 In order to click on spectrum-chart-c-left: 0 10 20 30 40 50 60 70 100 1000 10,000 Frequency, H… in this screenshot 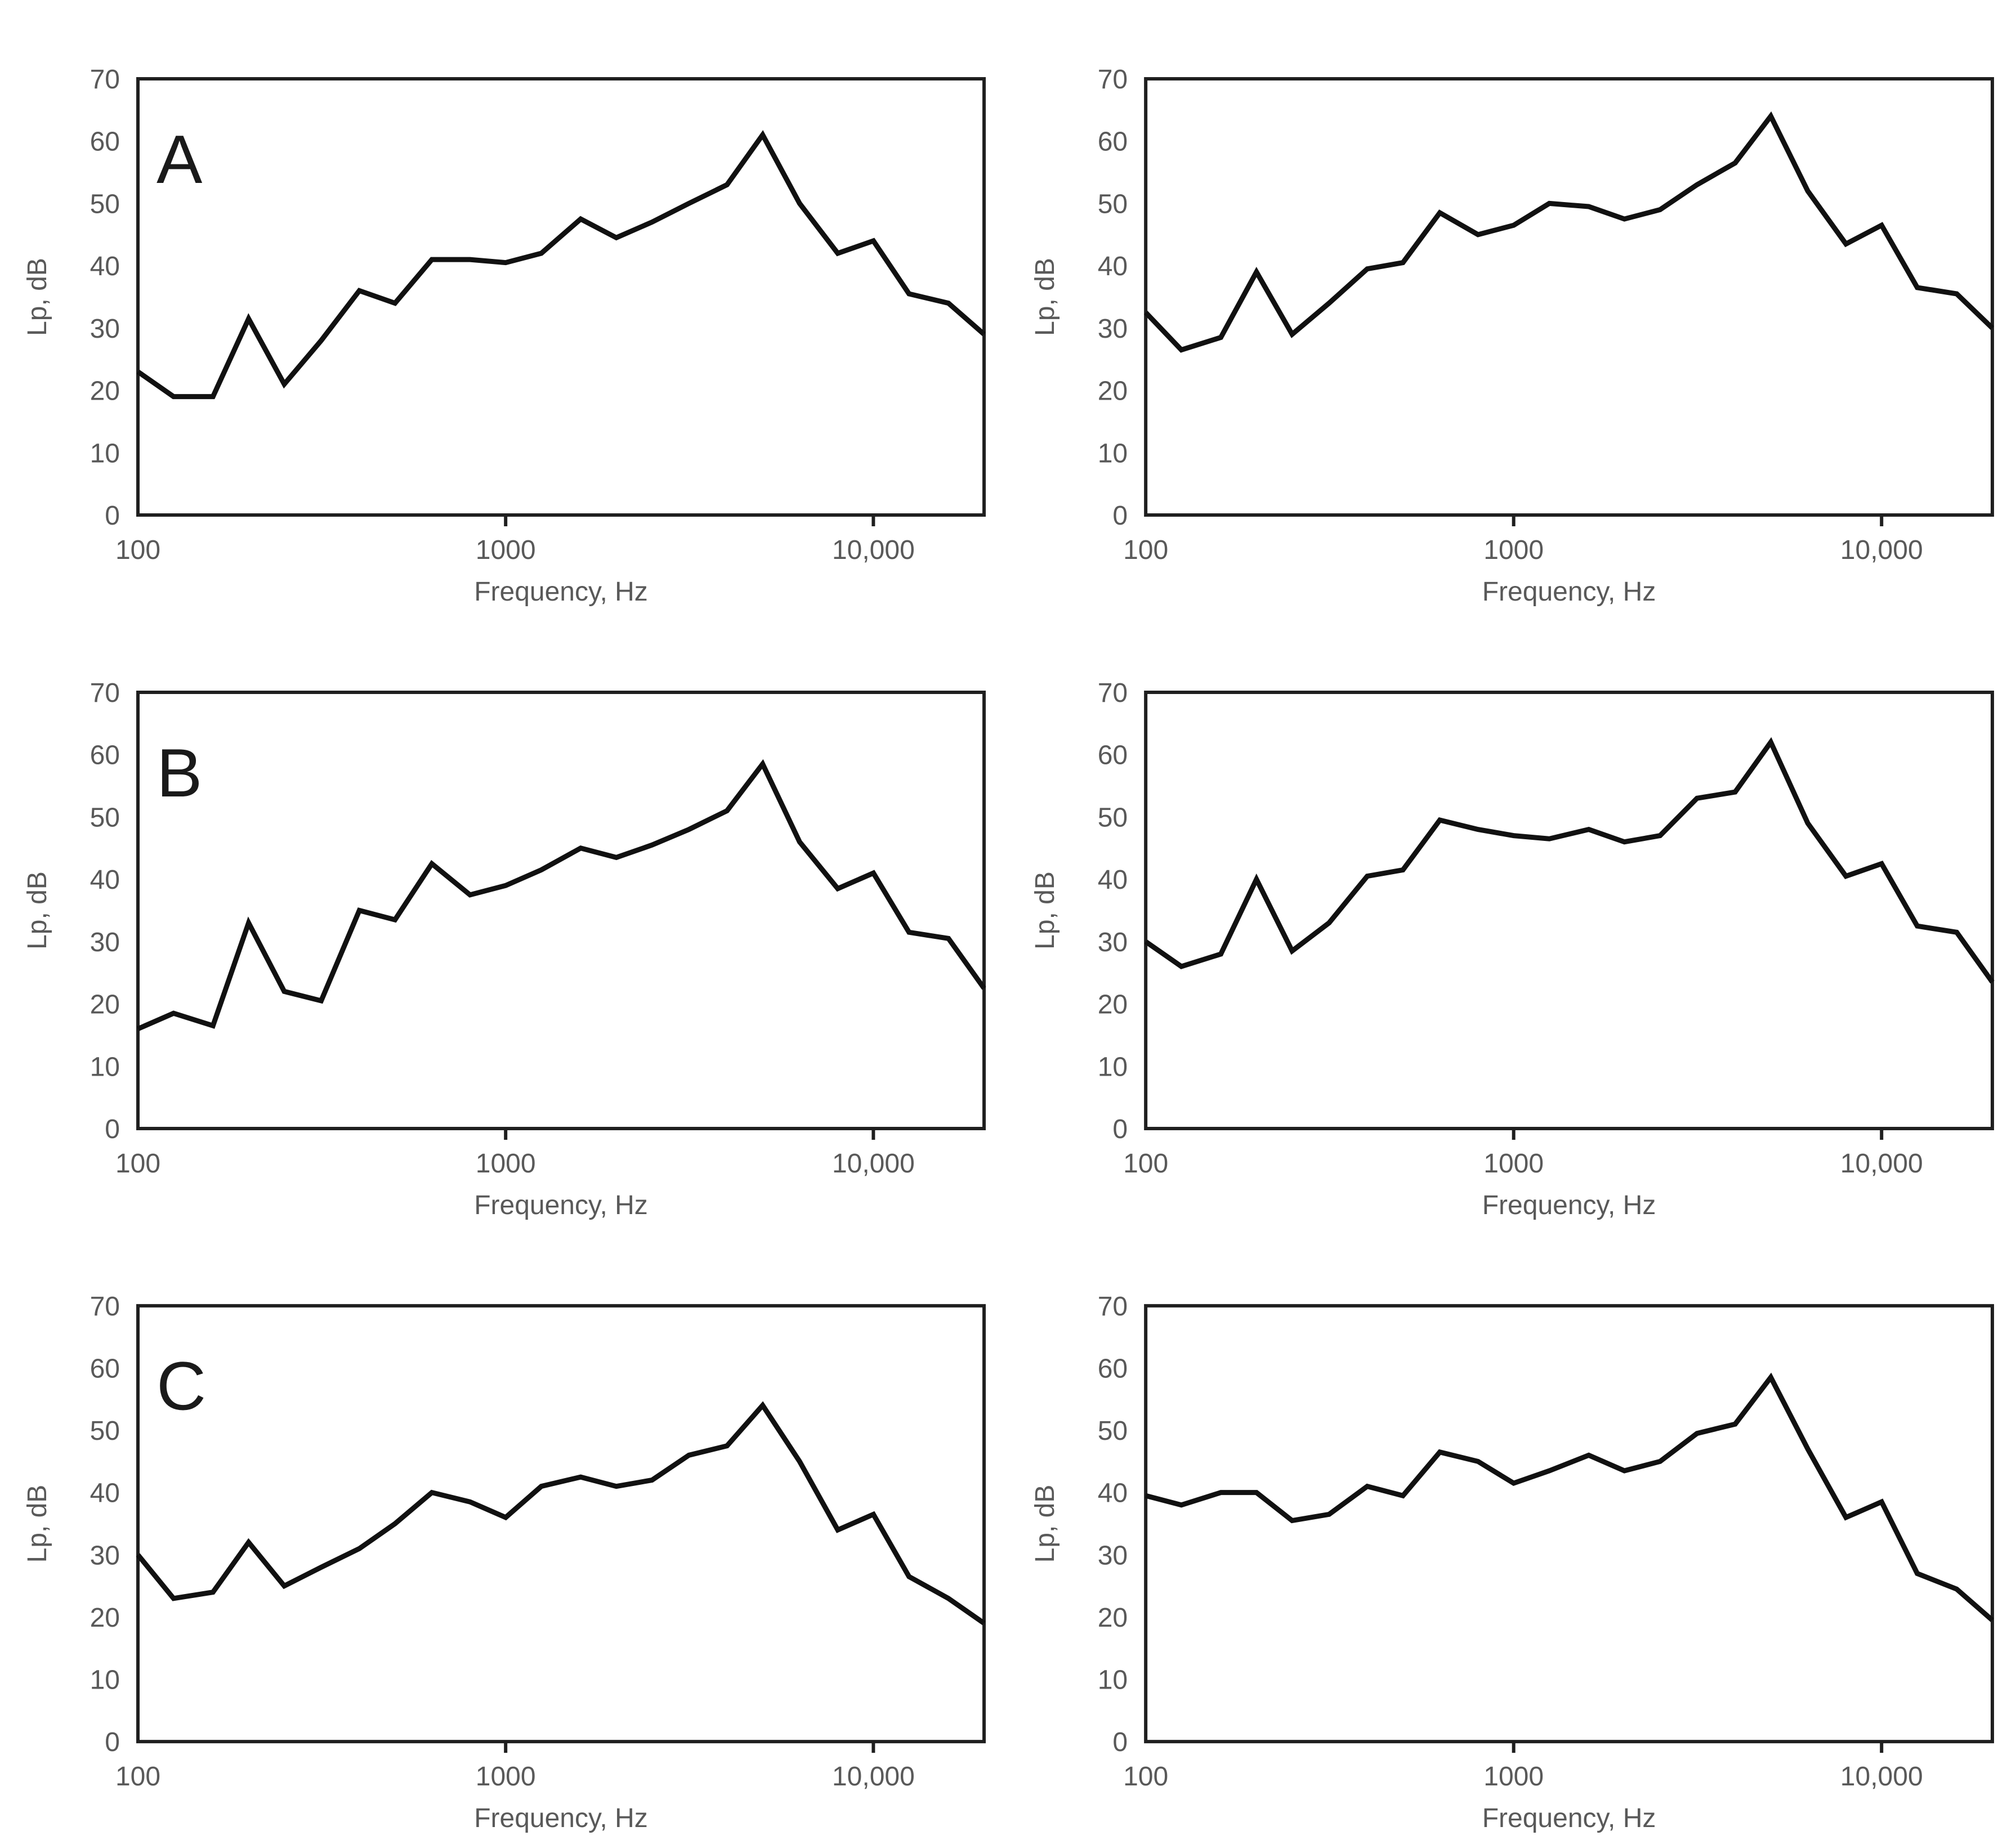, I will do `click(505, 1562)`.